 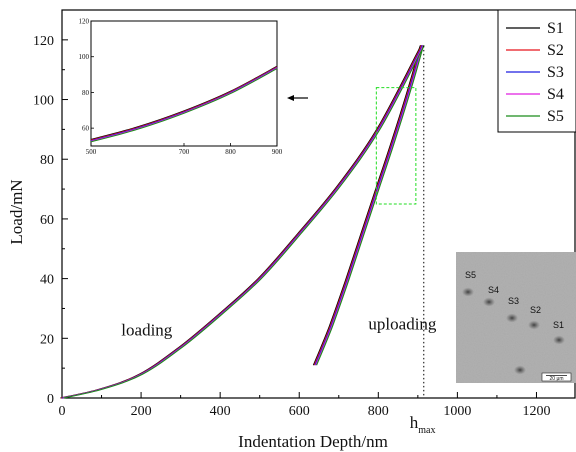 What do you see at coordinates (62, 411) in the screenshot?
I see `x-tick-label: 0` at bounding box center [62, 411].